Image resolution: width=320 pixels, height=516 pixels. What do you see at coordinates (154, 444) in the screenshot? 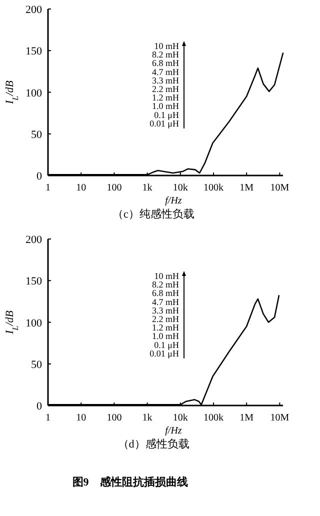
I see `text: （d）感性负载` at bounding box center [154, 444].